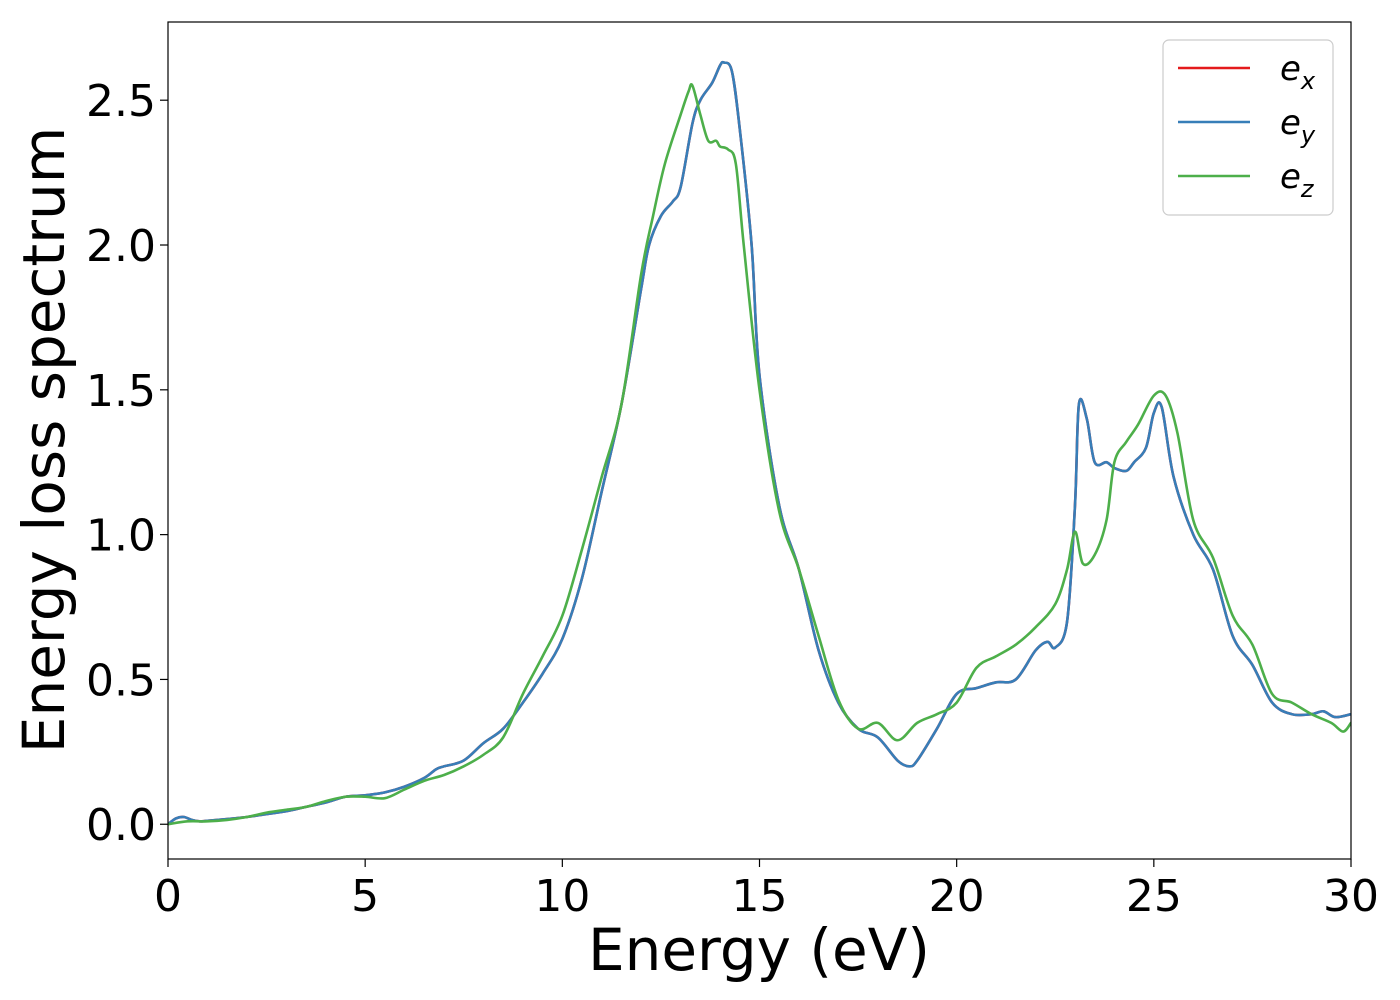 The width and height of the screenshot is (1400, 1000). Describe the element at coordinates (1154, 896) in the screenshot. I see `x-tick-label: 25` at that location.